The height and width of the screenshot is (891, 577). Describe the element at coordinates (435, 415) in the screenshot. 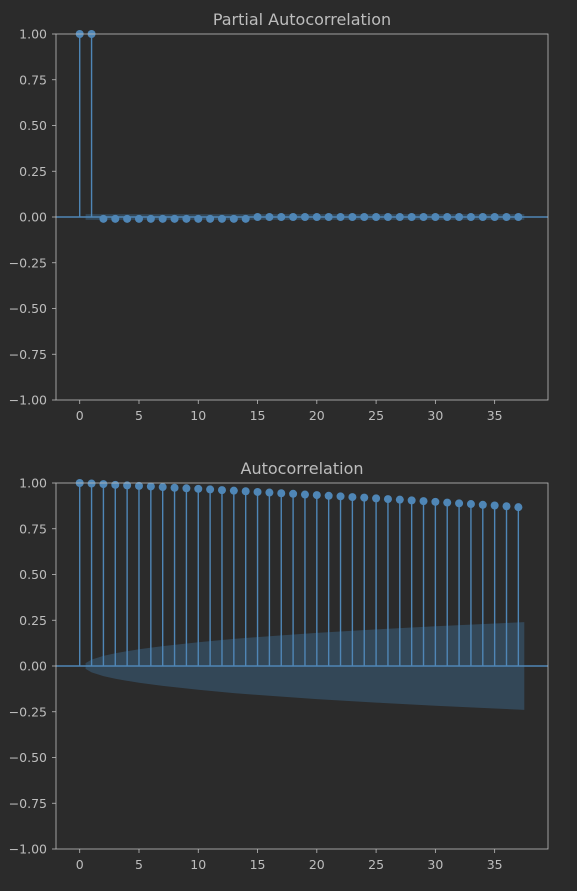

I see `pacf-xtick-label: 30` at that location.